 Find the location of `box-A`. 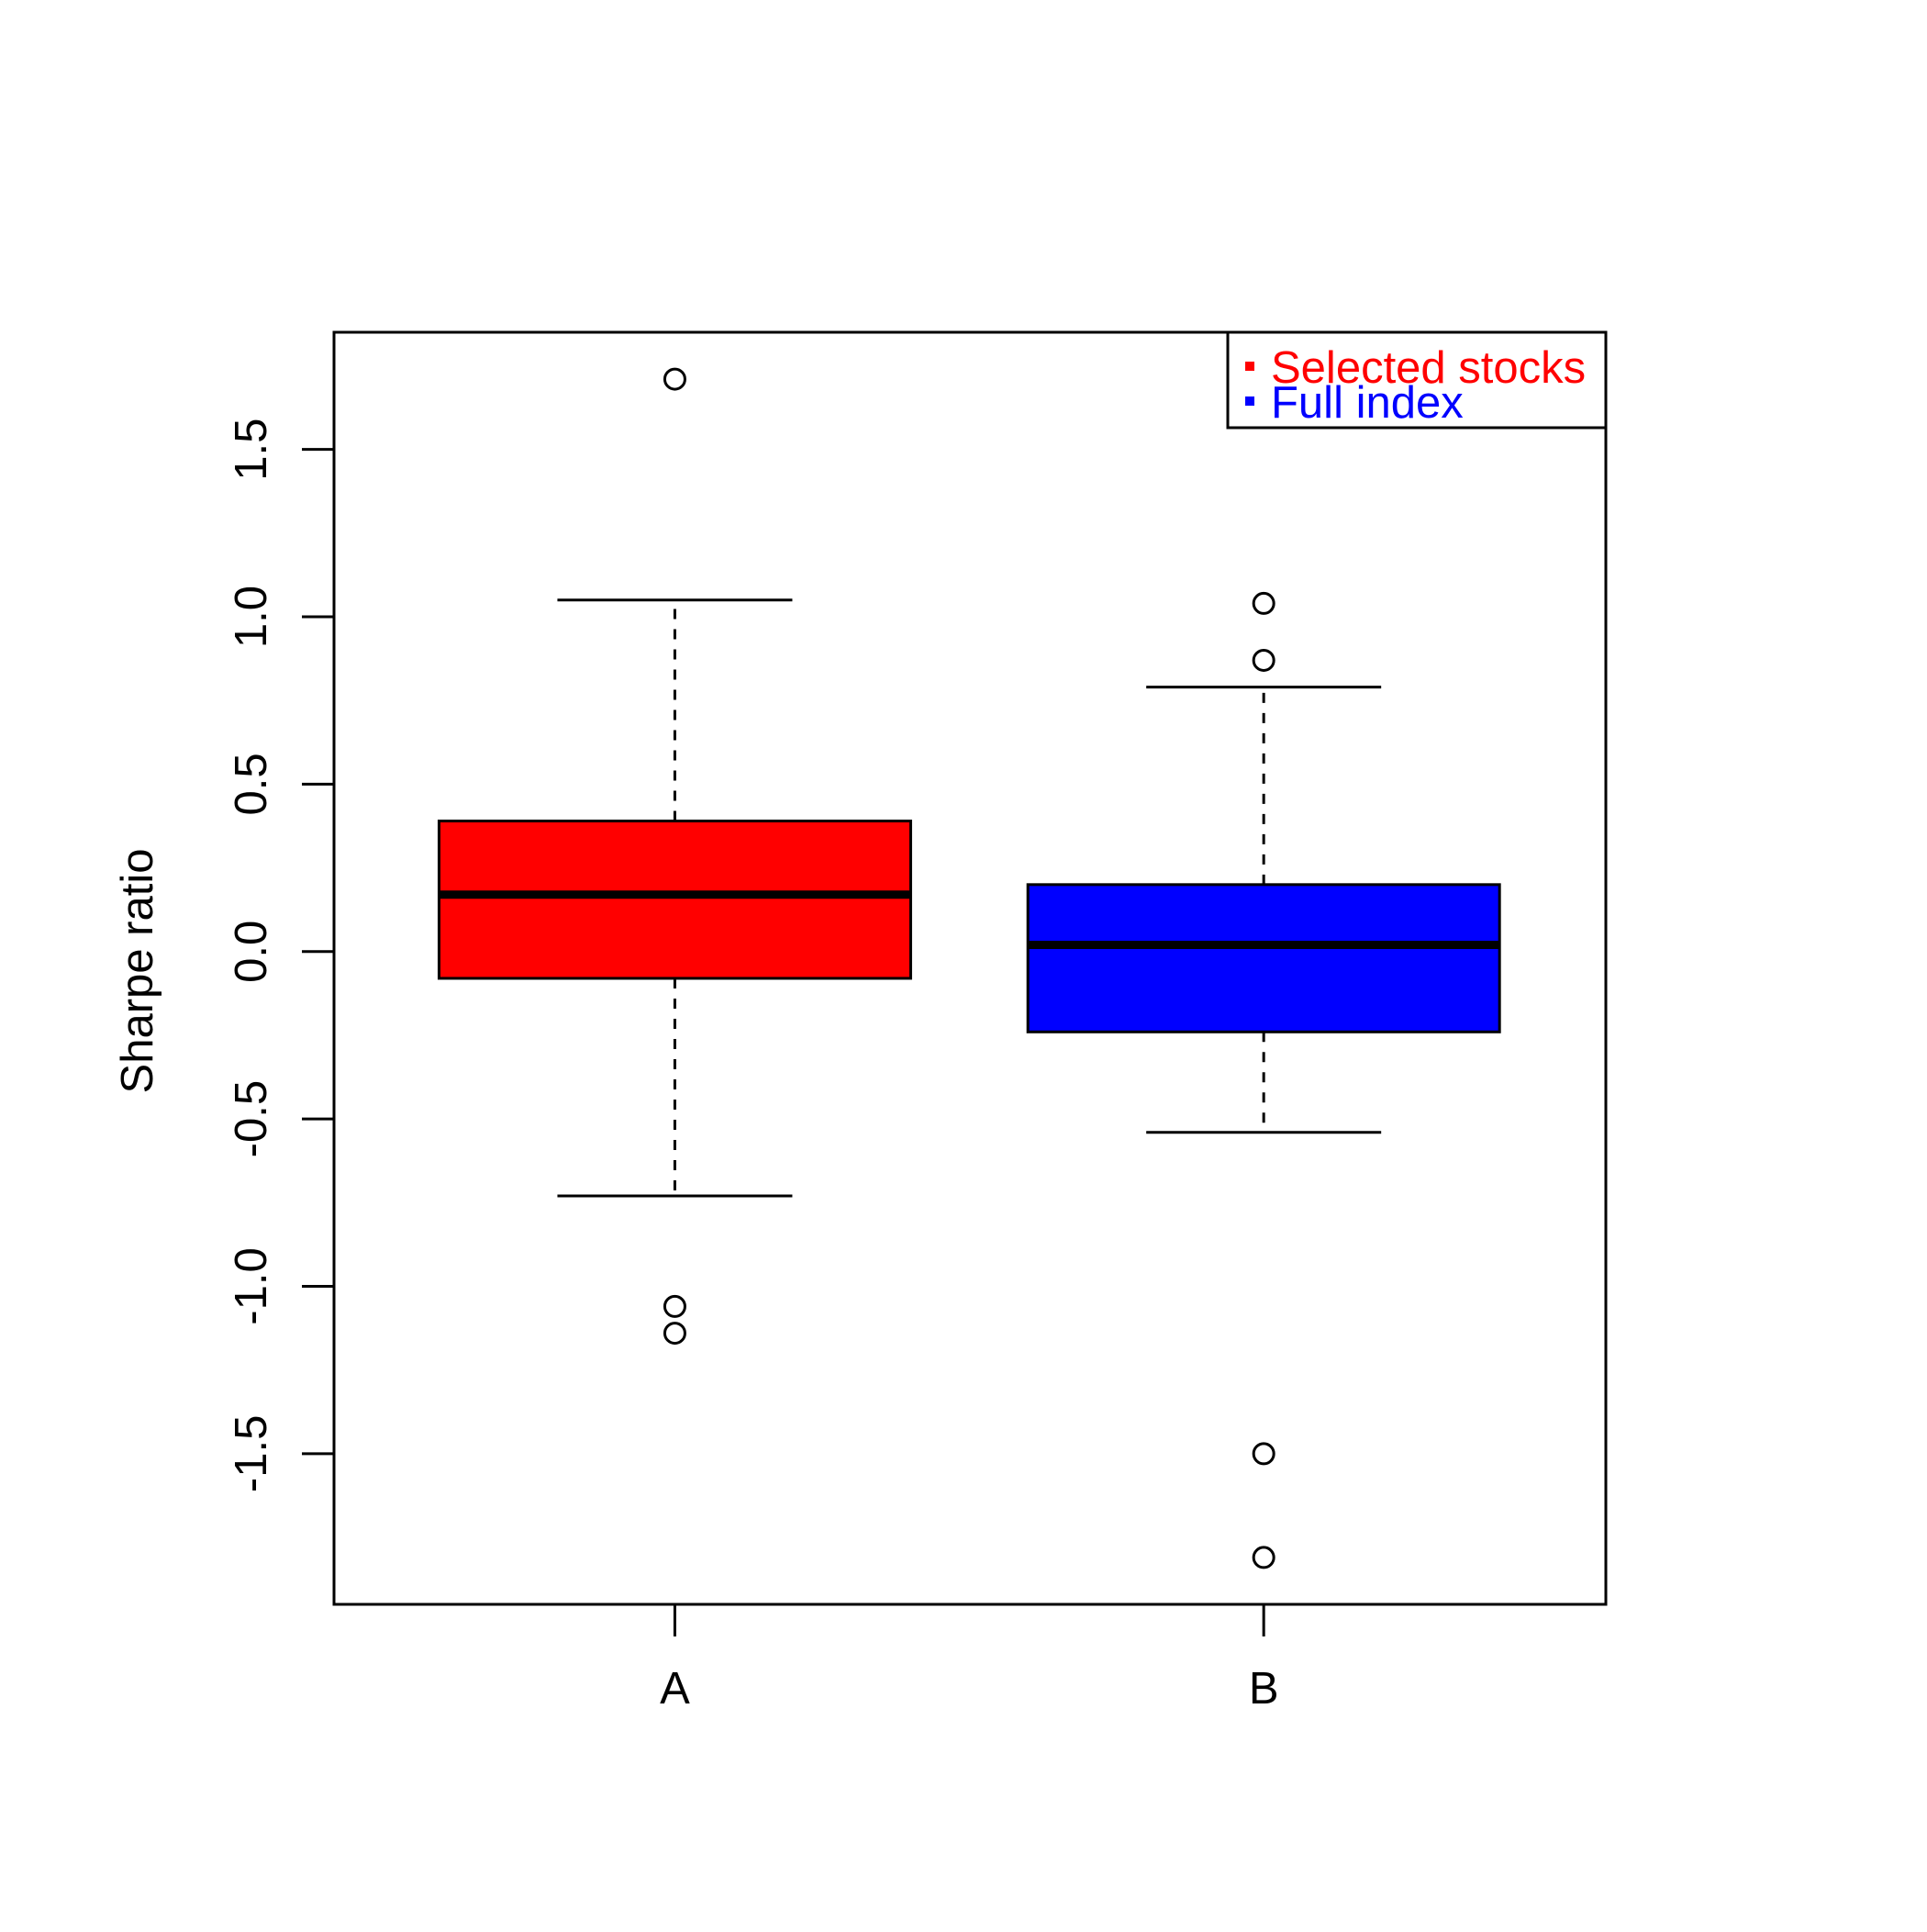

box-A is located at coordinates (674, 900).